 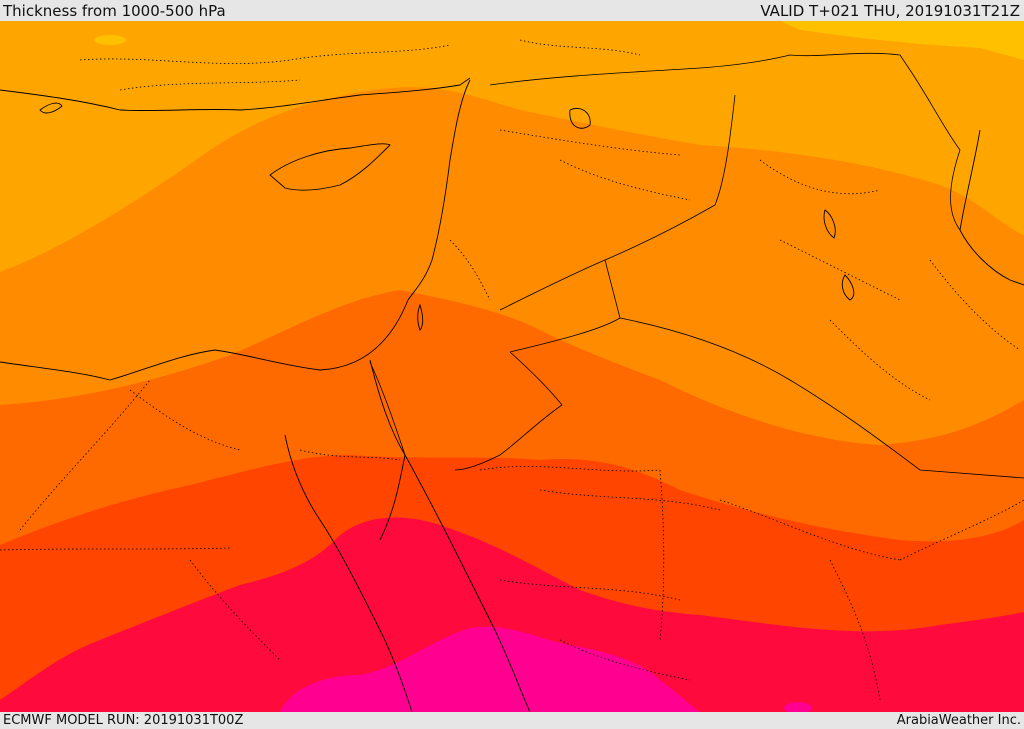 What do you see at coordinates (935, 150) in the screenshot?
I see `border-iraq-iran` at bounding box center [935, 150].